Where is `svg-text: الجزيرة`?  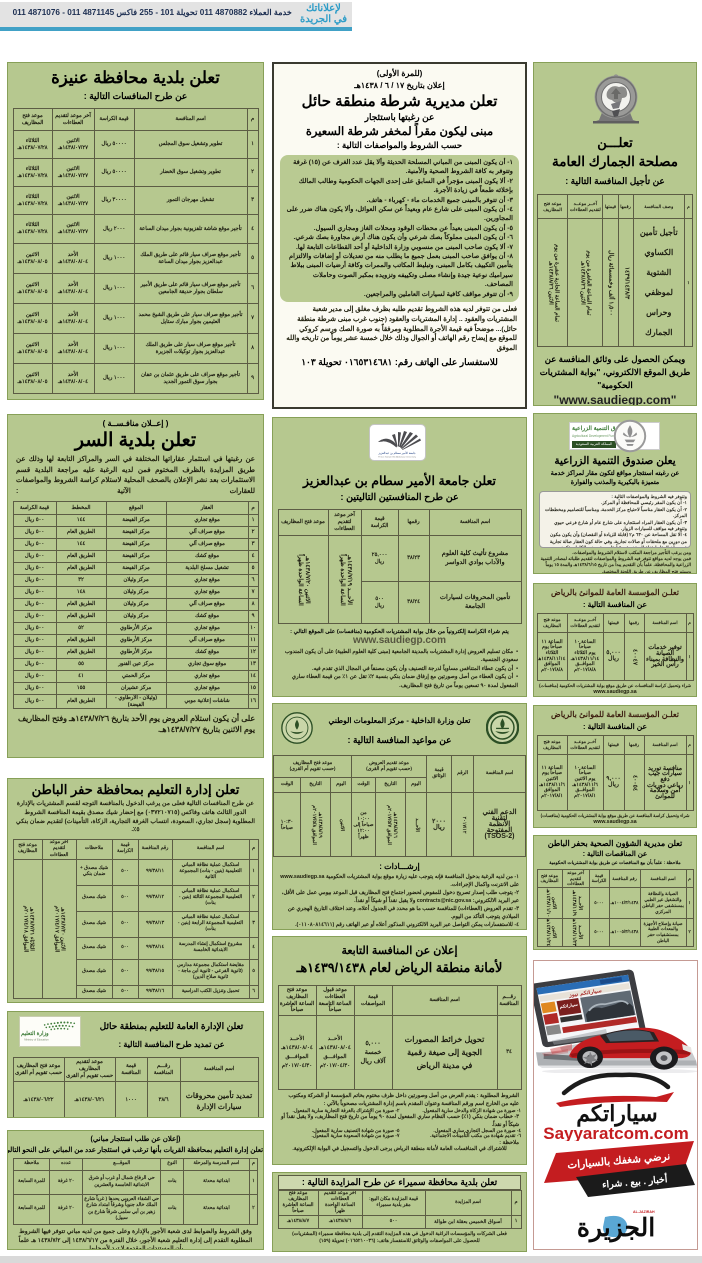
svg-text: الجزيرة is located at coordinates (615, 1228).